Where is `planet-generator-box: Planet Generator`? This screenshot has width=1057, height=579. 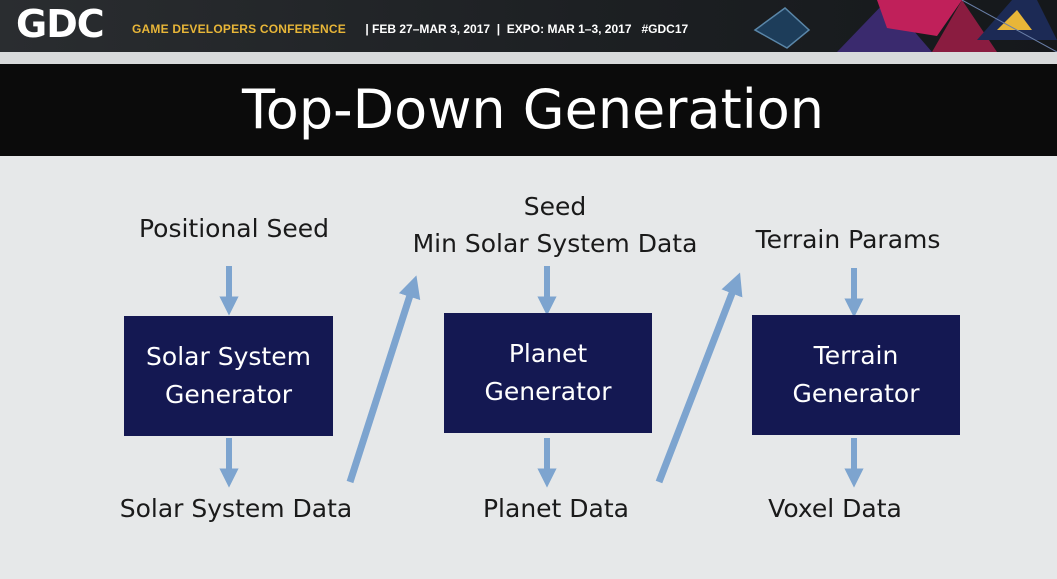 planet-generator-box: Planet Generator is located at coordinates (548, 373).